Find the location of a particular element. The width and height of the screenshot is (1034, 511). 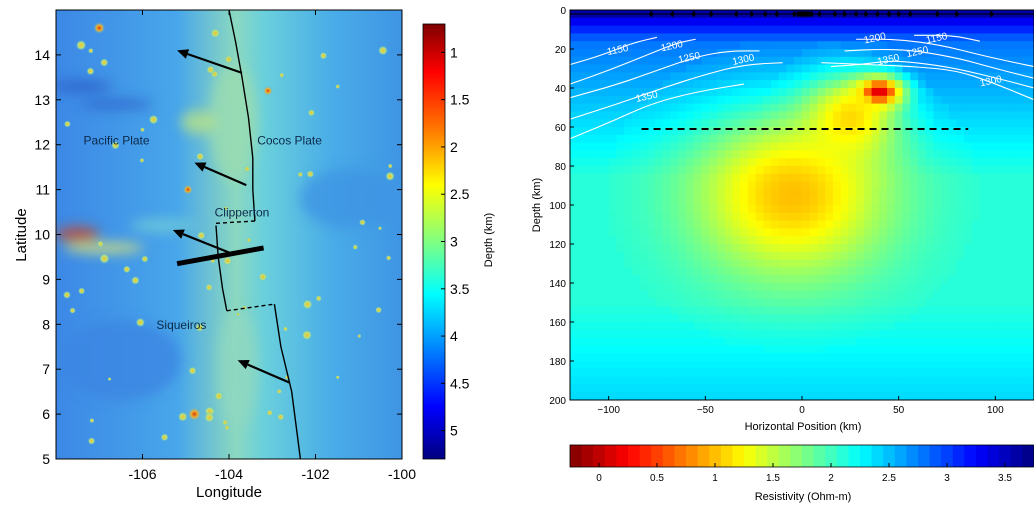

seamount is located at coordinates (104, 62).